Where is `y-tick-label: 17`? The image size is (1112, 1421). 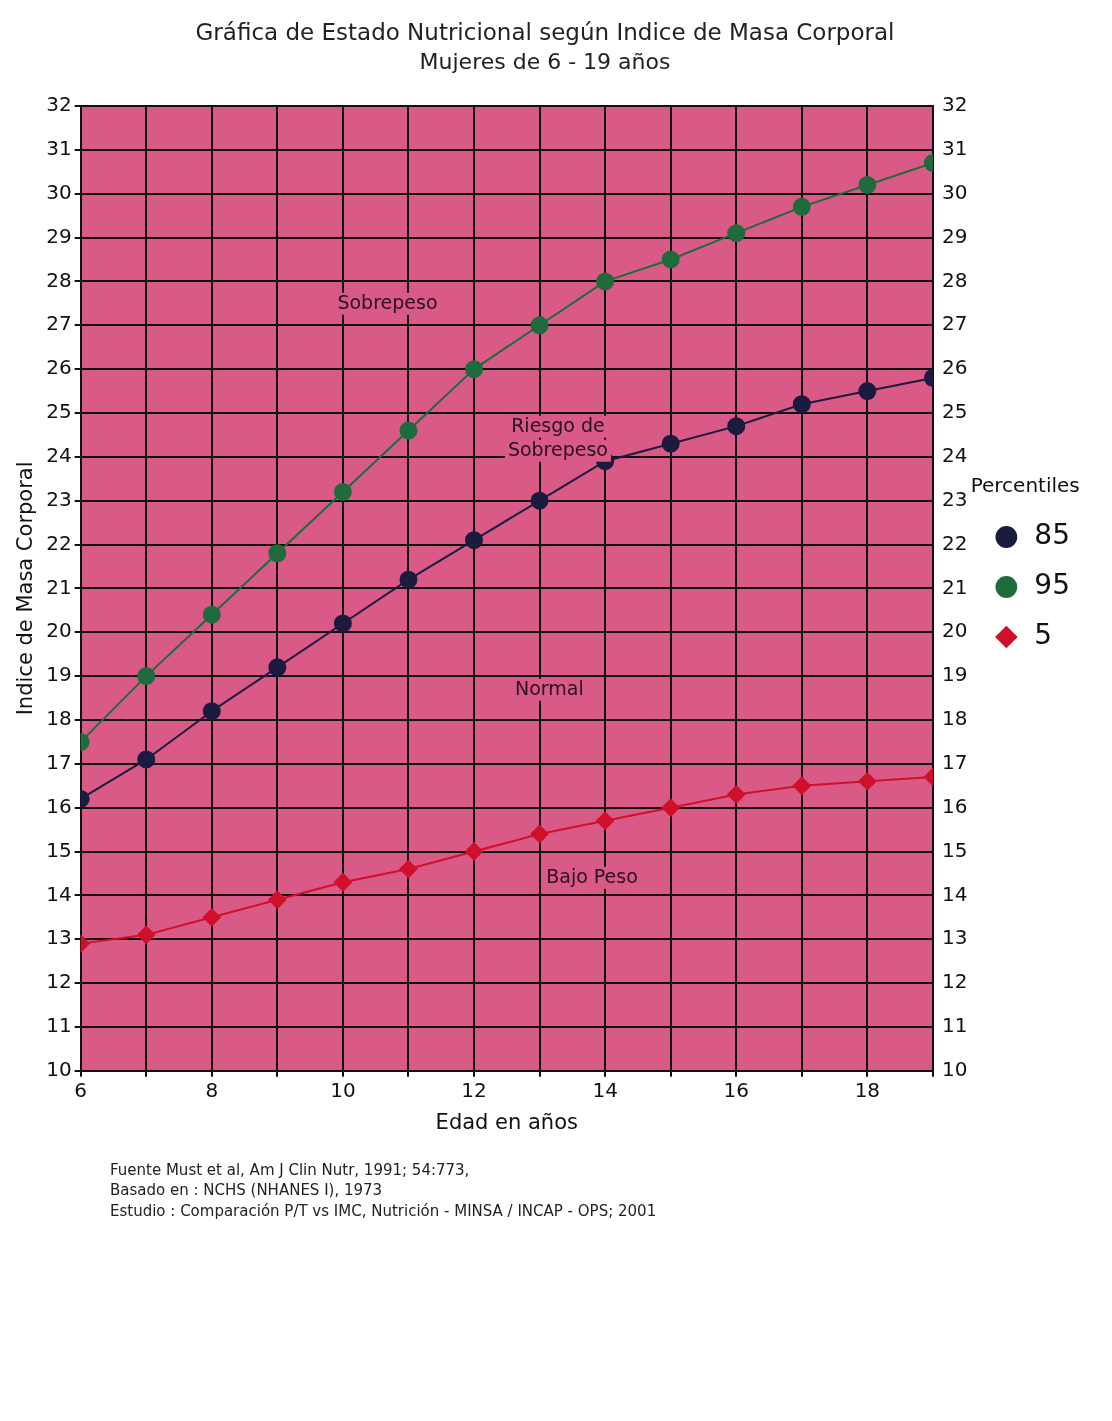 y-tick-label: 17 is located at coordinates (59, 762).